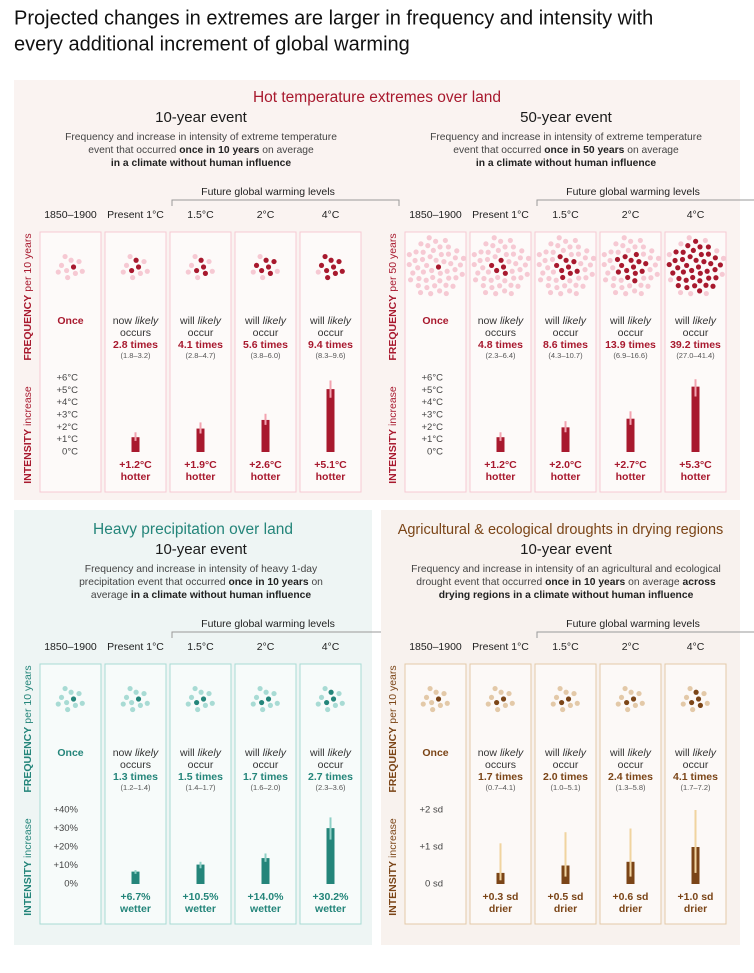 Image resolution: width=754 pixels, height=973 pixels. What do you see at coordinates (696, 897) in the screenshot?
I see `intensity-value: +1.0 sd` at bounding box center [696, 897].